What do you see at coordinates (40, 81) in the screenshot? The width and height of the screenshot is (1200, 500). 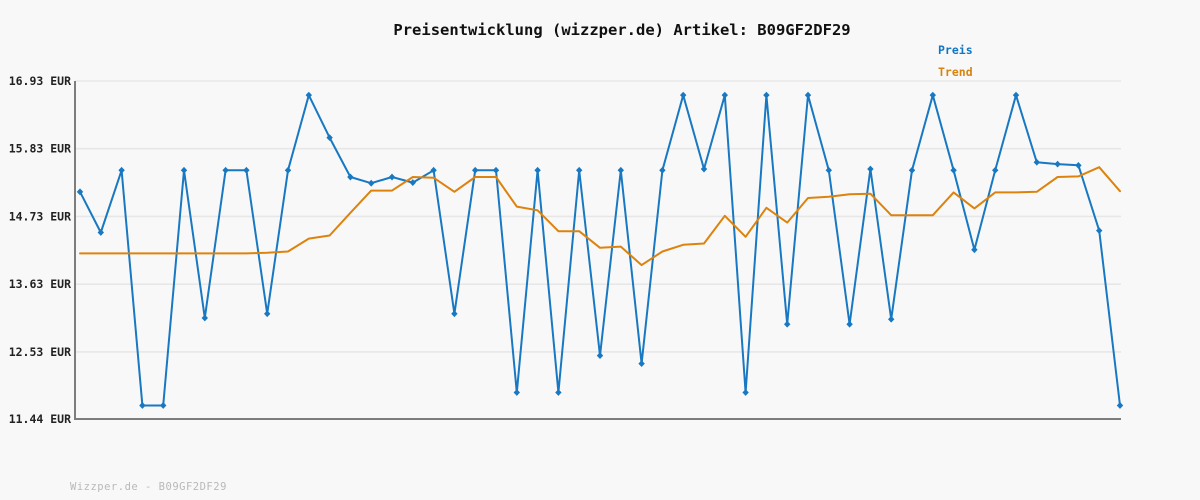 I see `y-axis-label: 16.93 EUR` at bounding box center [40, 81].